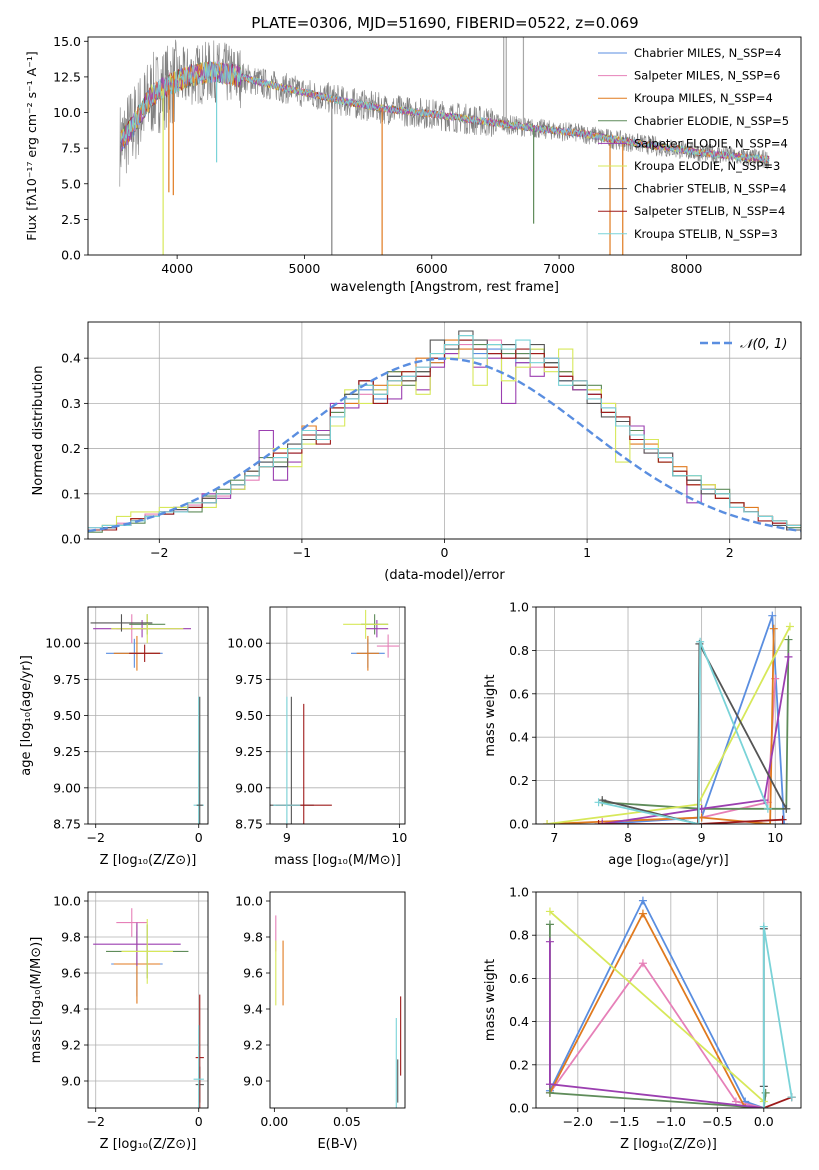 This screenshot has height=1170, width=819. What do you see at coordinates (71, 148) in the screenshot?
I see `spectrum-ytick-label: 7.5` at bounding box center [71, 148].